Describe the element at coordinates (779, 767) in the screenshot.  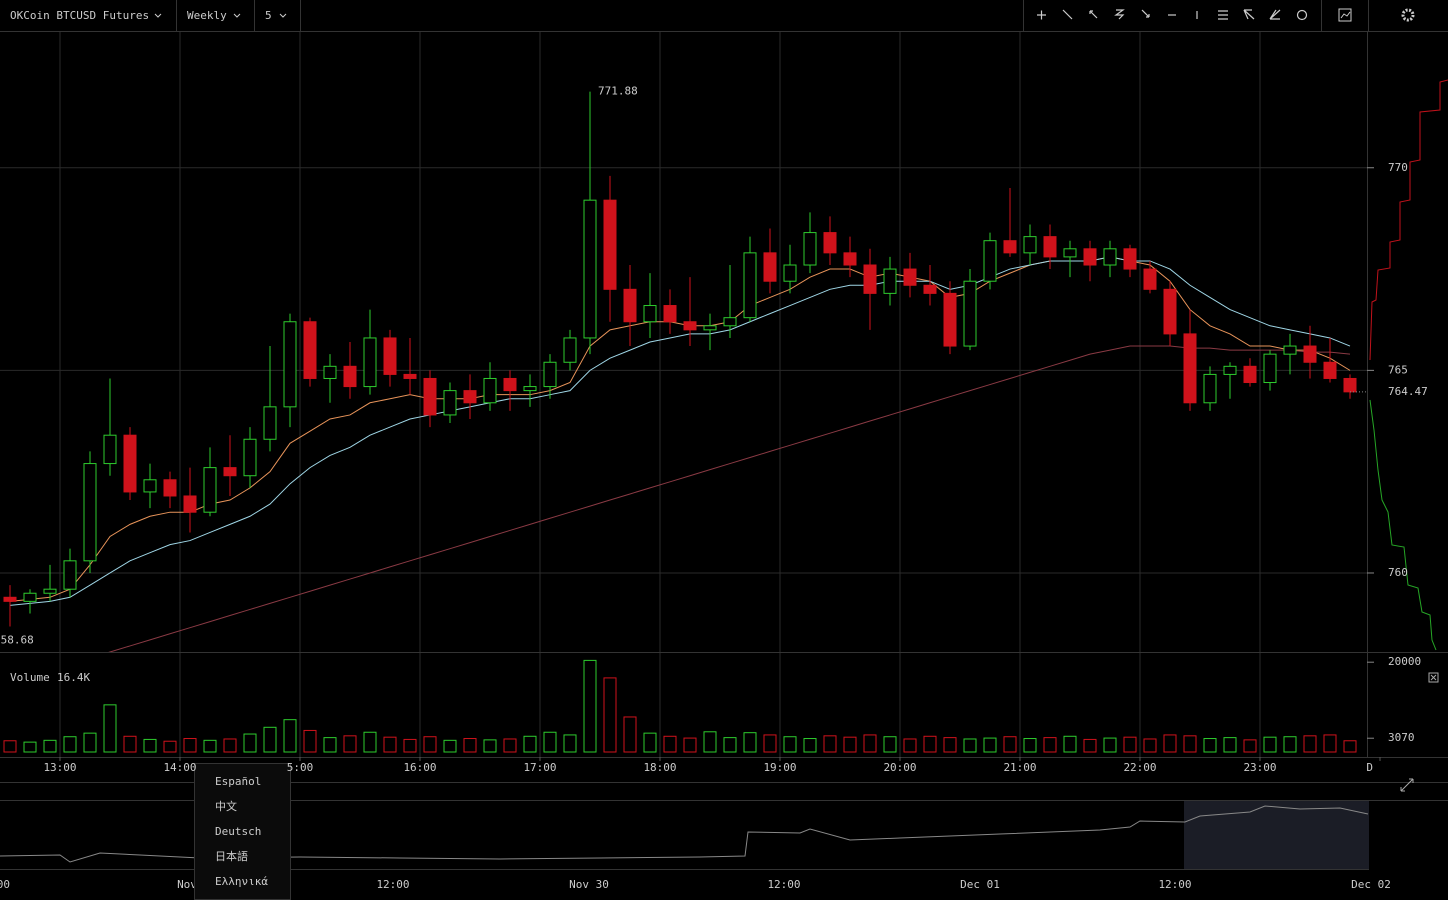
I see `x-tick-label: 19:00` at that location.